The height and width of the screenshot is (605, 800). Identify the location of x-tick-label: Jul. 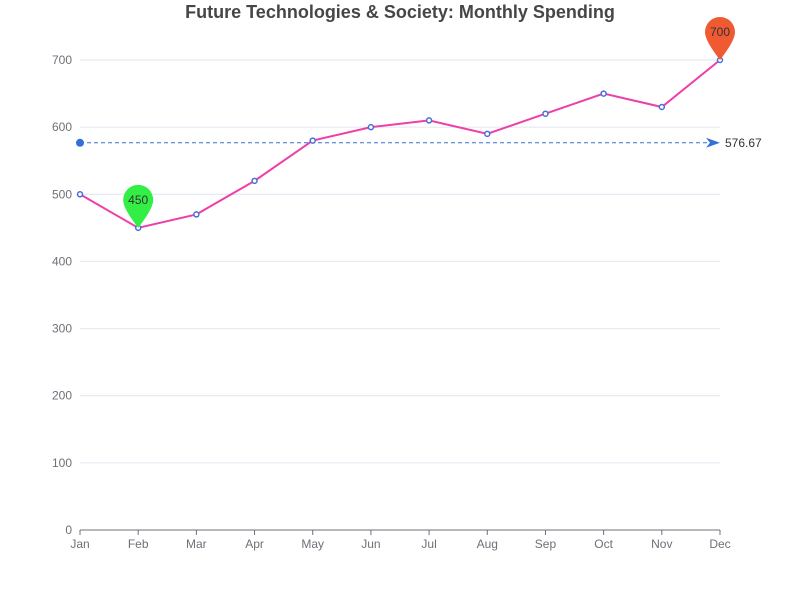
(428, 544).